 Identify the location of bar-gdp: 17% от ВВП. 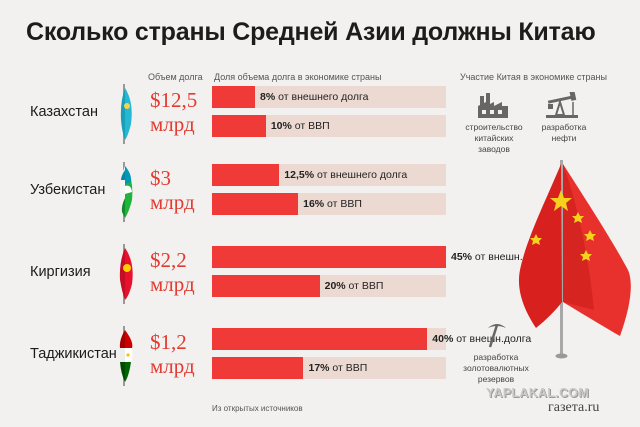
(329, 368).